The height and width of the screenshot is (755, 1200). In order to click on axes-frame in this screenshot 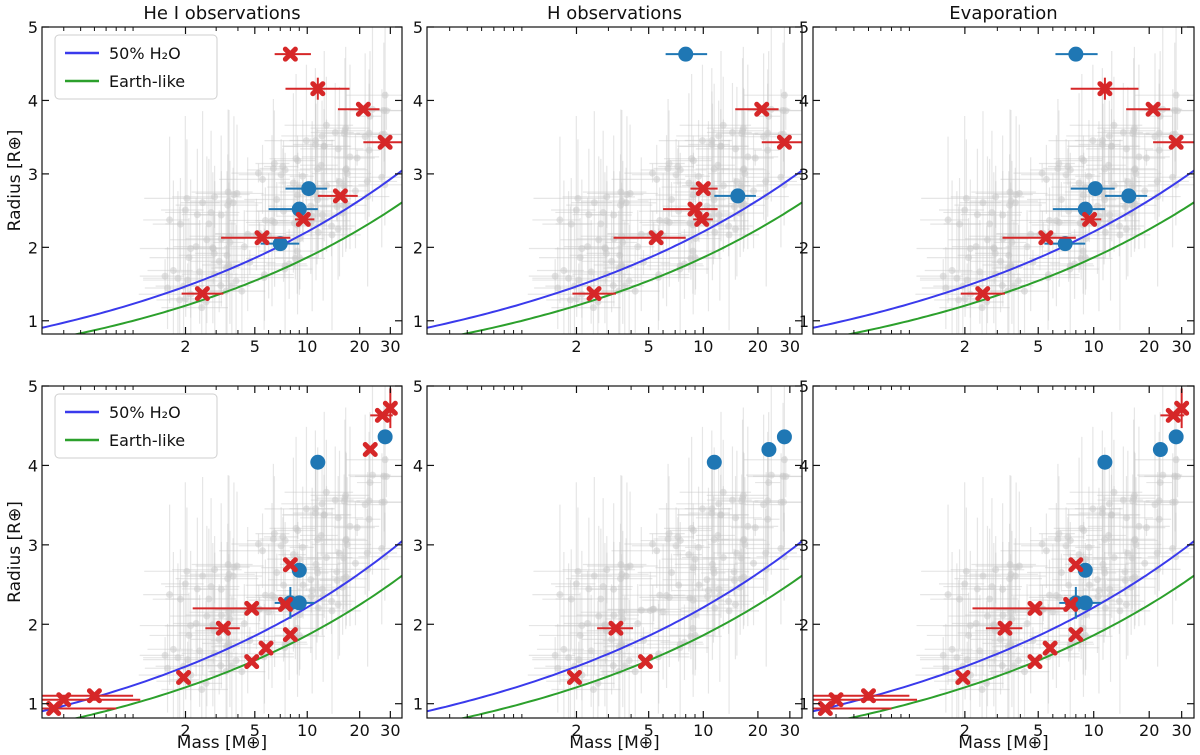, I will do `click(222, 180)`.